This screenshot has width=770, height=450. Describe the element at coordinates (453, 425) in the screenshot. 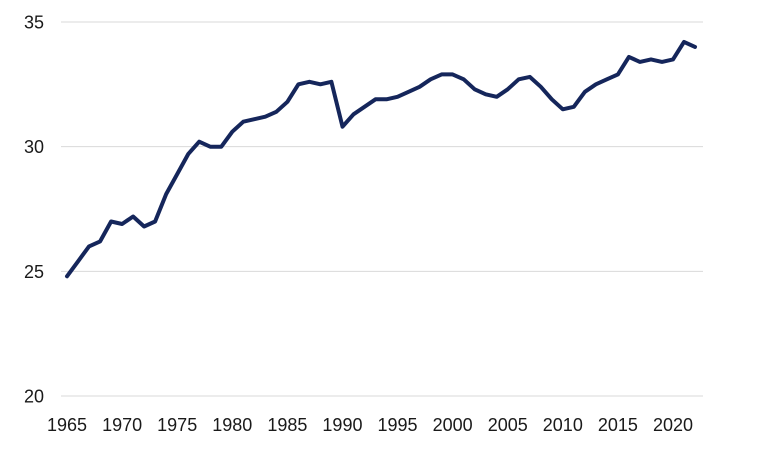

I see `x-tick-label: 2000` at that location.